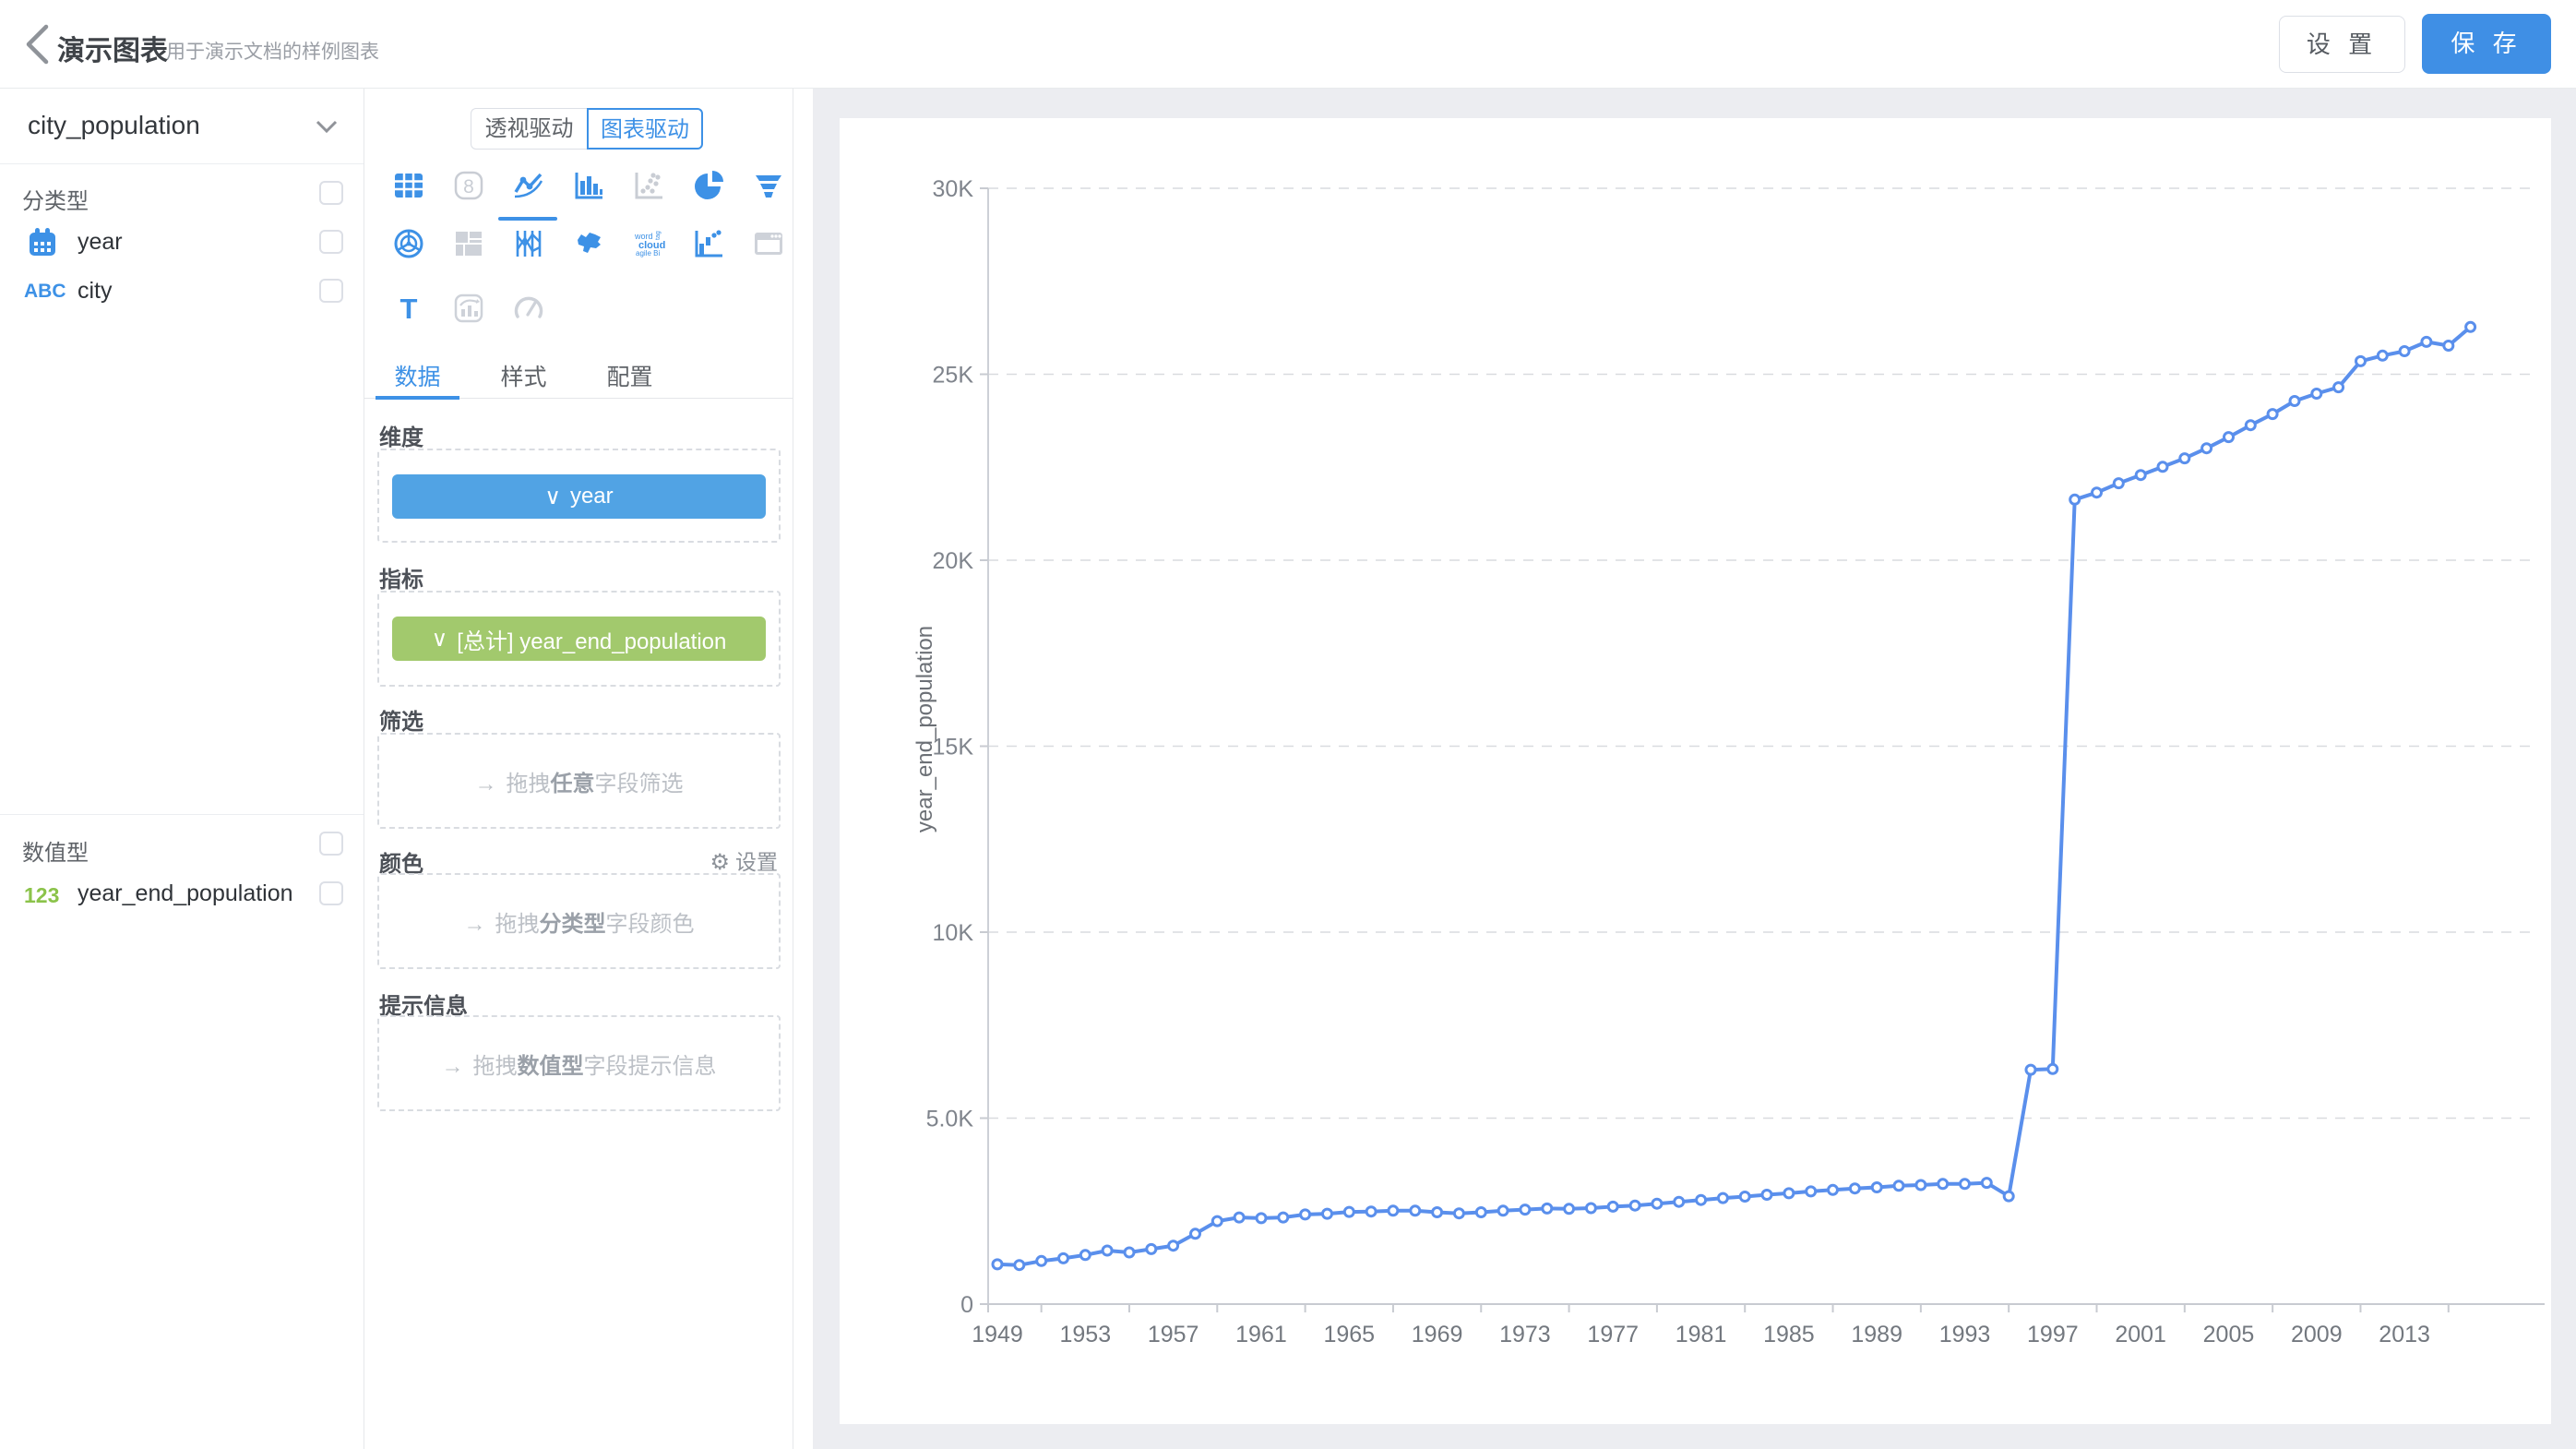  Describe the element at coordinates (578, 379) in the screenshot. I see `builder-tabbar: 数据 样式 配置` at that location.